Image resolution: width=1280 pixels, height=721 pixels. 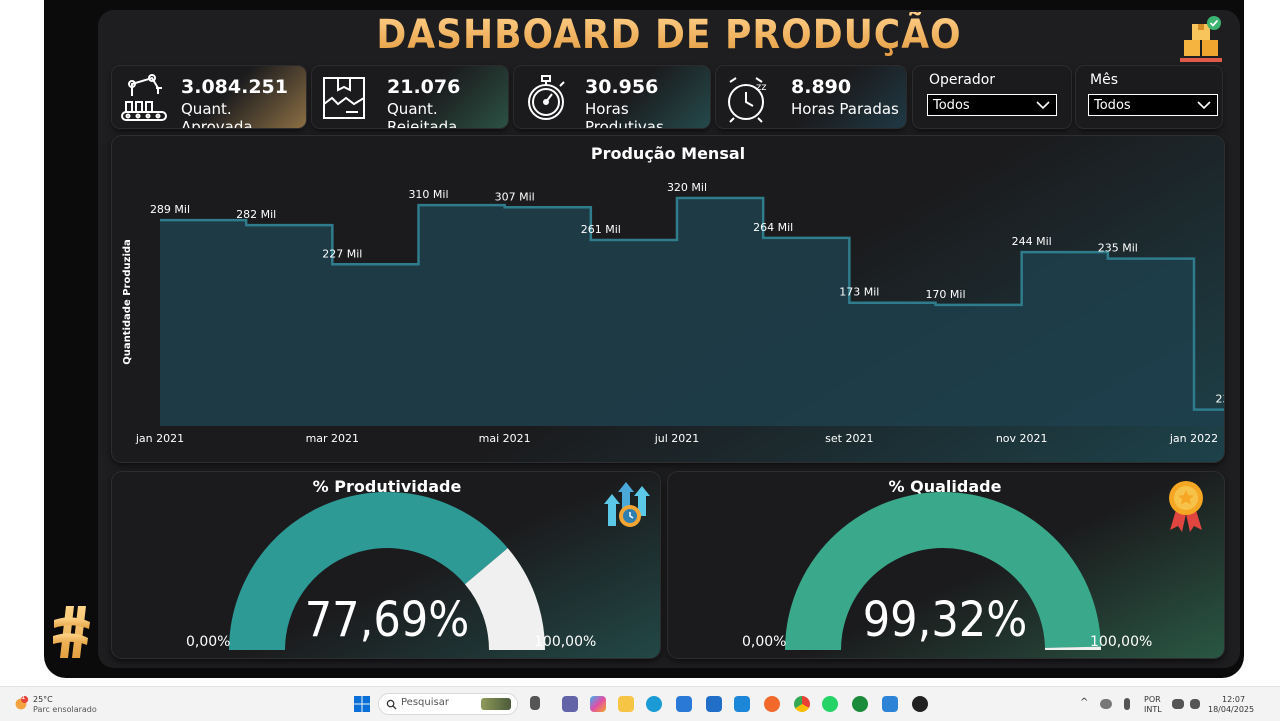 I want to click on x-tick-label: mar 2021, so click(x=332, y=438).